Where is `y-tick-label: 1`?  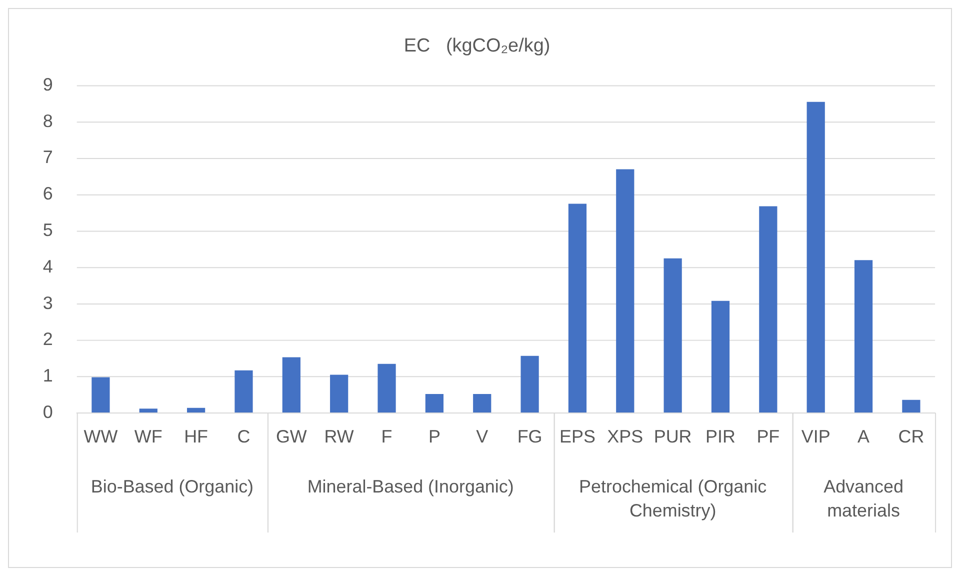
y-tick-label: 1 is located at coordinates (47, 376).